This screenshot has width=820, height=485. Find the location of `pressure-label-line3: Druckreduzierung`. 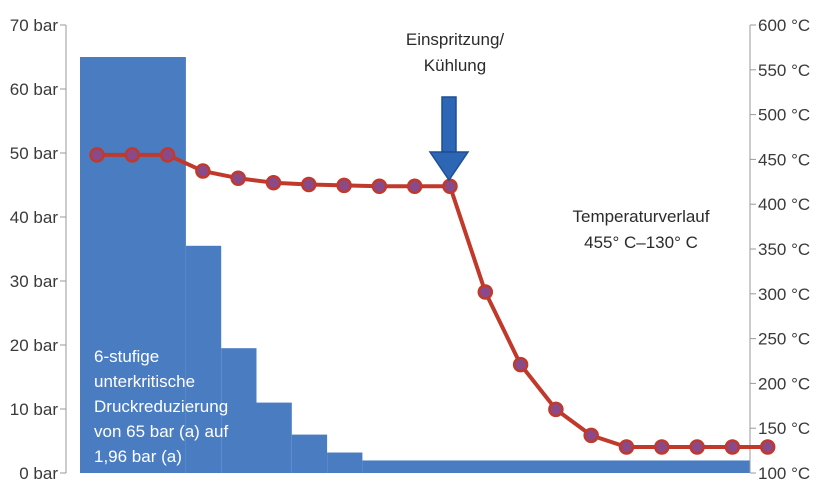

pressure-label-line3: Druckreduzierung is located at coordinates (161, 406).